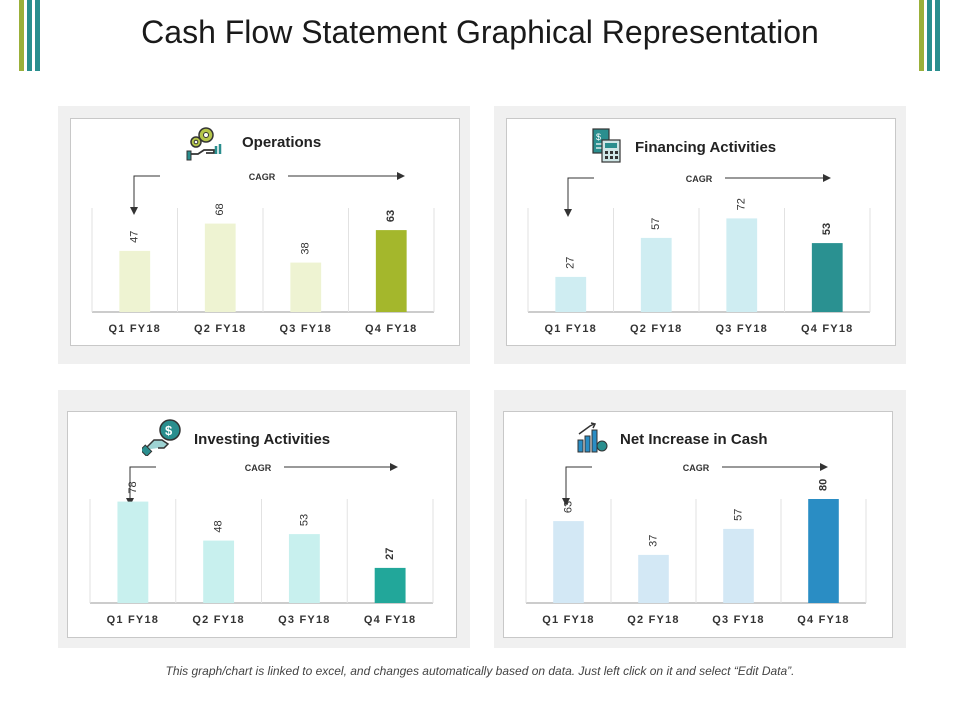  What do you see at coordinates (135, 237) in the screenshot?
I see `data-label: 47` at bounding box center [135, 237].